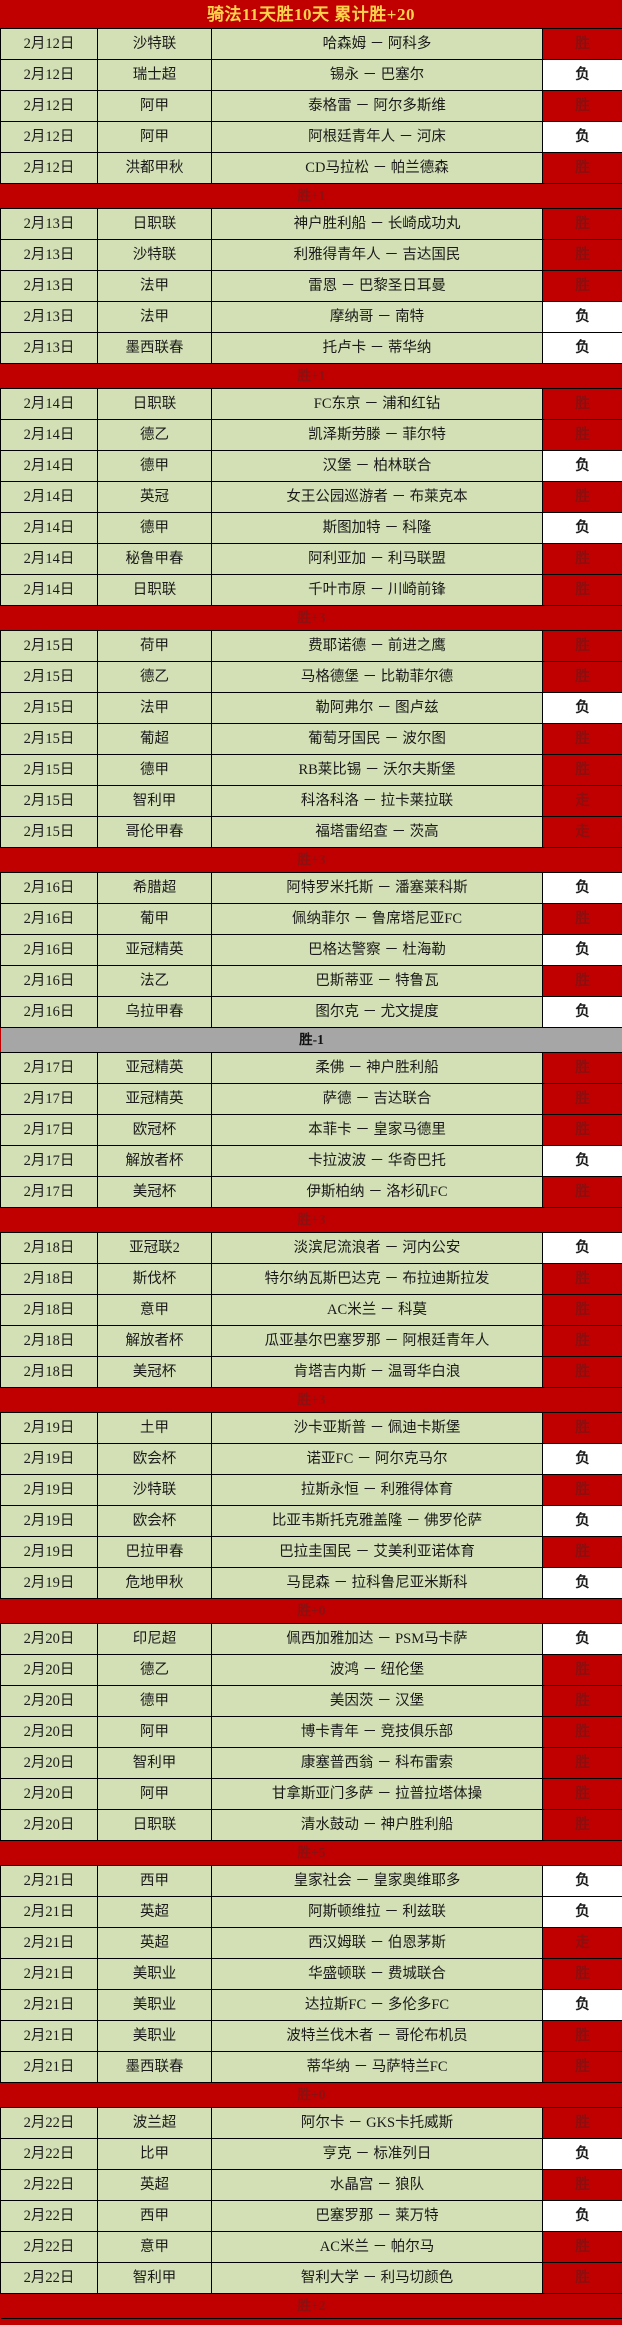 The image size is (622, 2325). I want to click on match-fixture: 斯图加特 － 科隆, so click(377, 528).